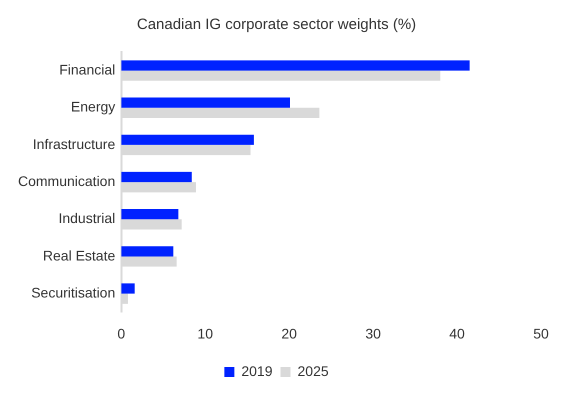  What do you see at coordinates (67, 180) in the screenshot?
I see `y-tick-label: Communication` at bounding box center [67, 180].